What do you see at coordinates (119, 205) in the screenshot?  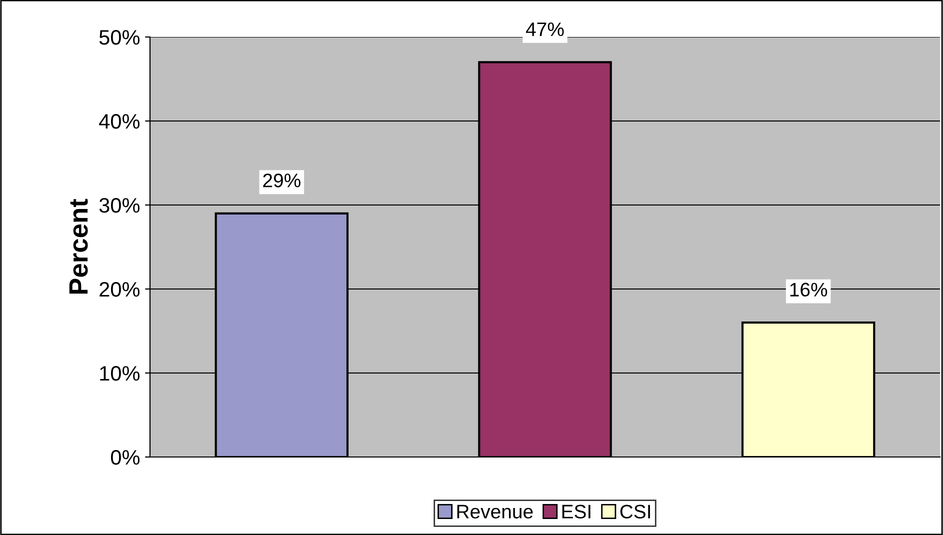 I see `y-tick-label: 30%` at bounding box center [119, 205].